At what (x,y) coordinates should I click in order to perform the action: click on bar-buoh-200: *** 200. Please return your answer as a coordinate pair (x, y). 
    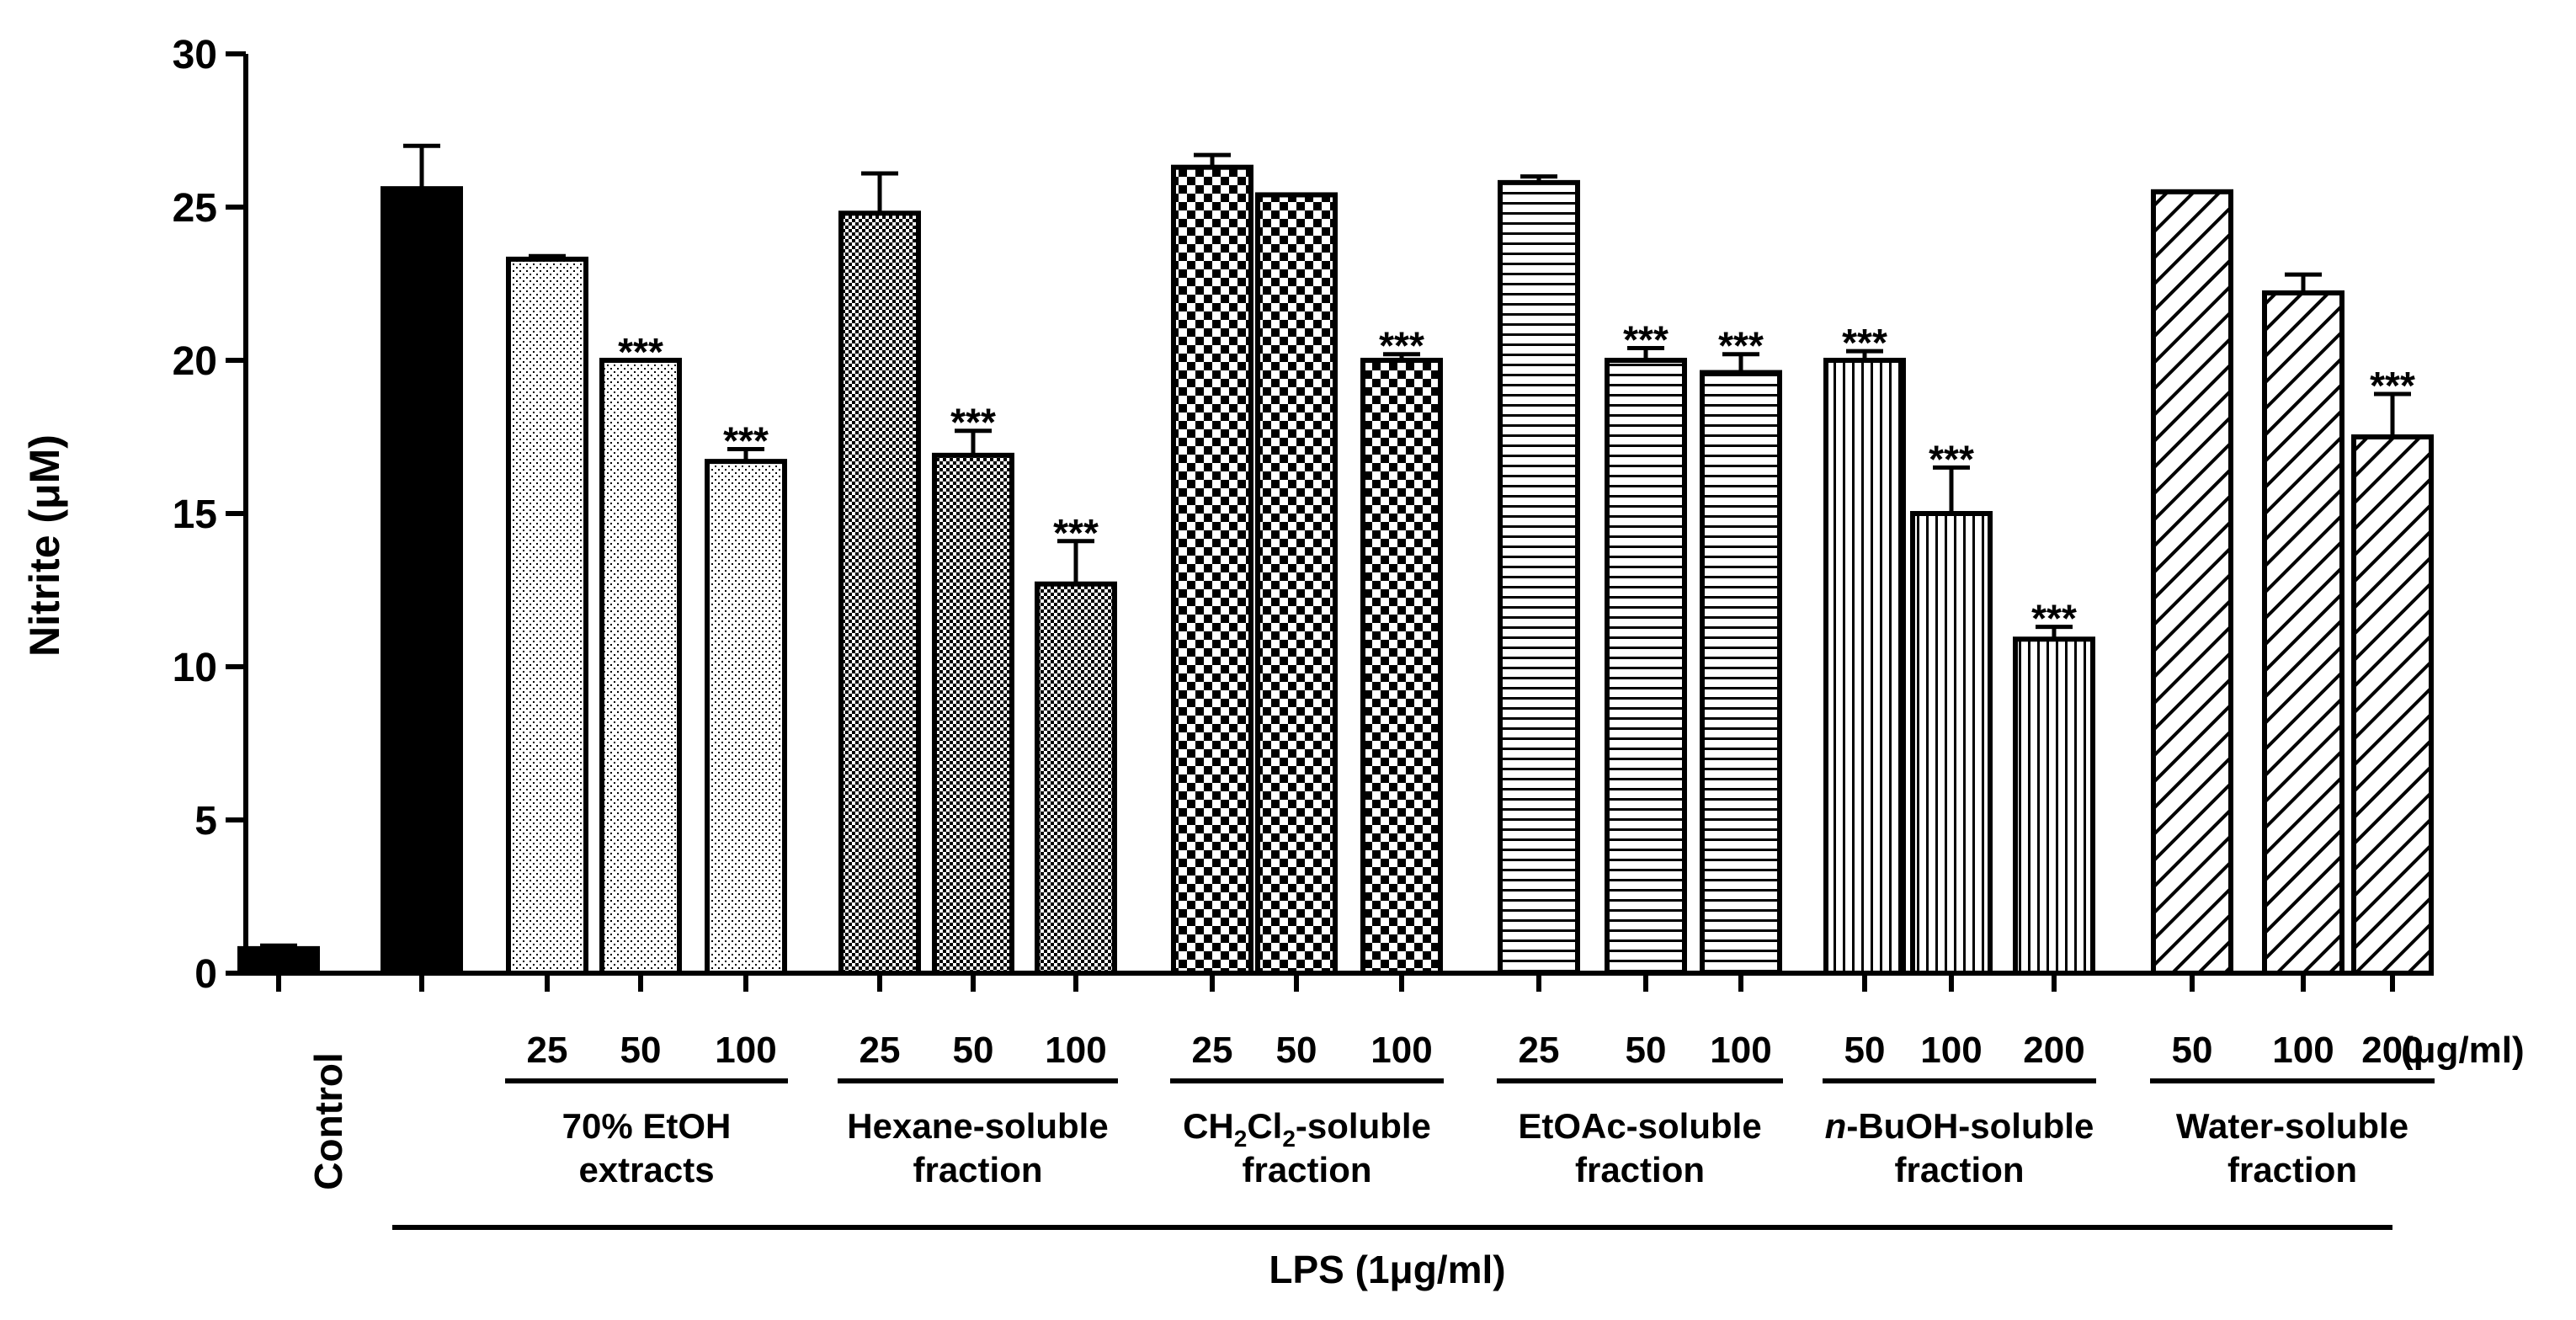
    Looking at the image, I should click on (2054, 834).